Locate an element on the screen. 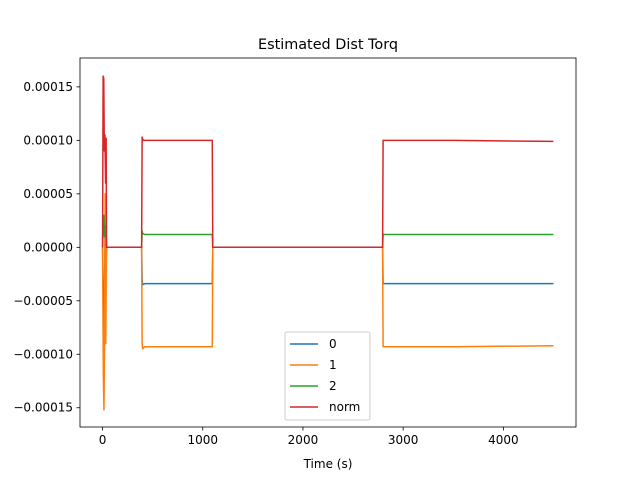  y-tick-label: 0.00000 is located at coordinates (48, 247).